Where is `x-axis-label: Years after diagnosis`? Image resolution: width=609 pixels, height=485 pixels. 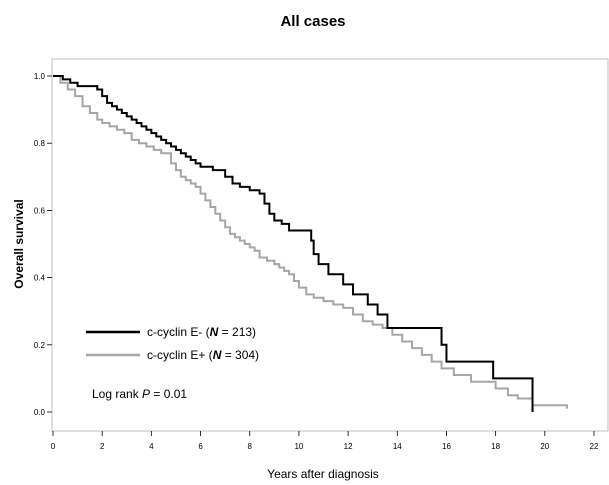
x-axis-label: Years after diagnosis is located at coordinates (323, 474).